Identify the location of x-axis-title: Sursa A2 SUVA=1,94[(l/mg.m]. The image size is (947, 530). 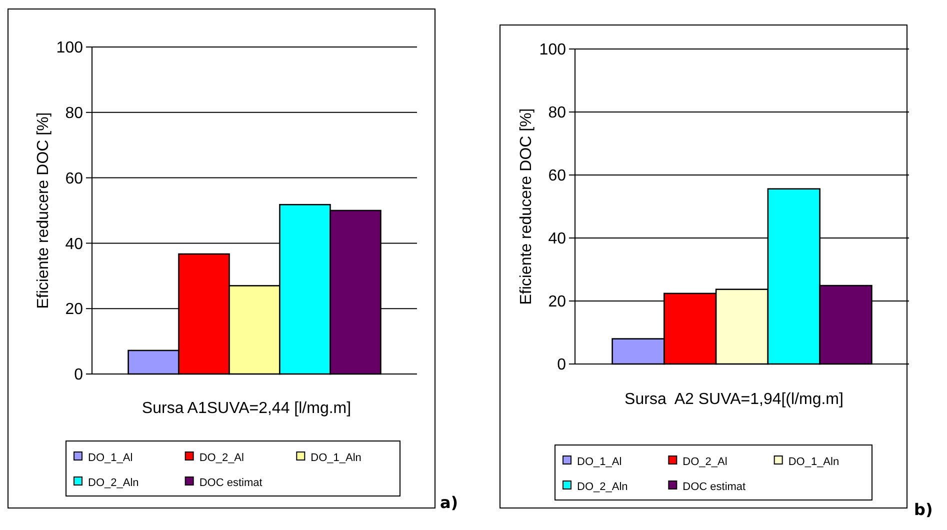
(734, 399).